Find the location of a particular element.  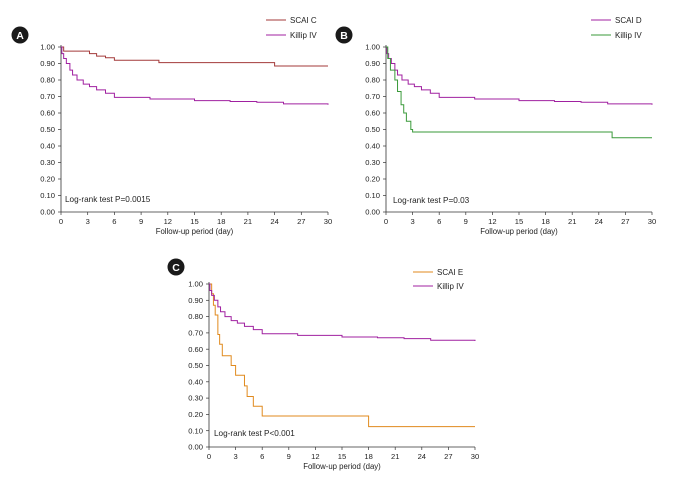

legend-label: SCAI E is located at coordinates (450, 272).